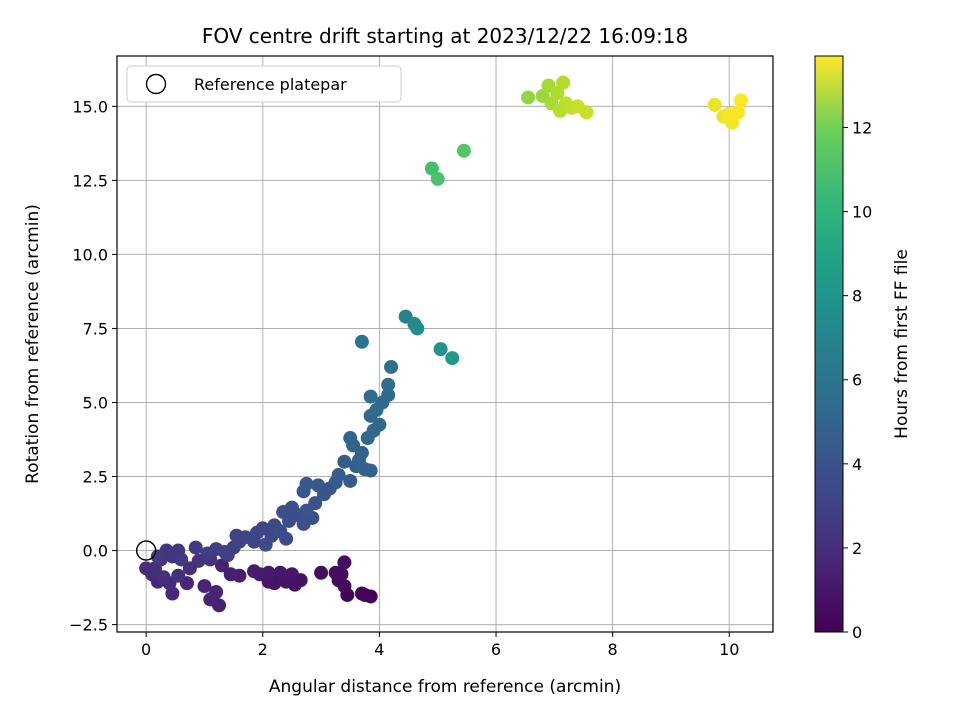 This screenshot has width=960, height=724. I want to click on colorbar-label: Hours from first FF file, so click(902, 344).